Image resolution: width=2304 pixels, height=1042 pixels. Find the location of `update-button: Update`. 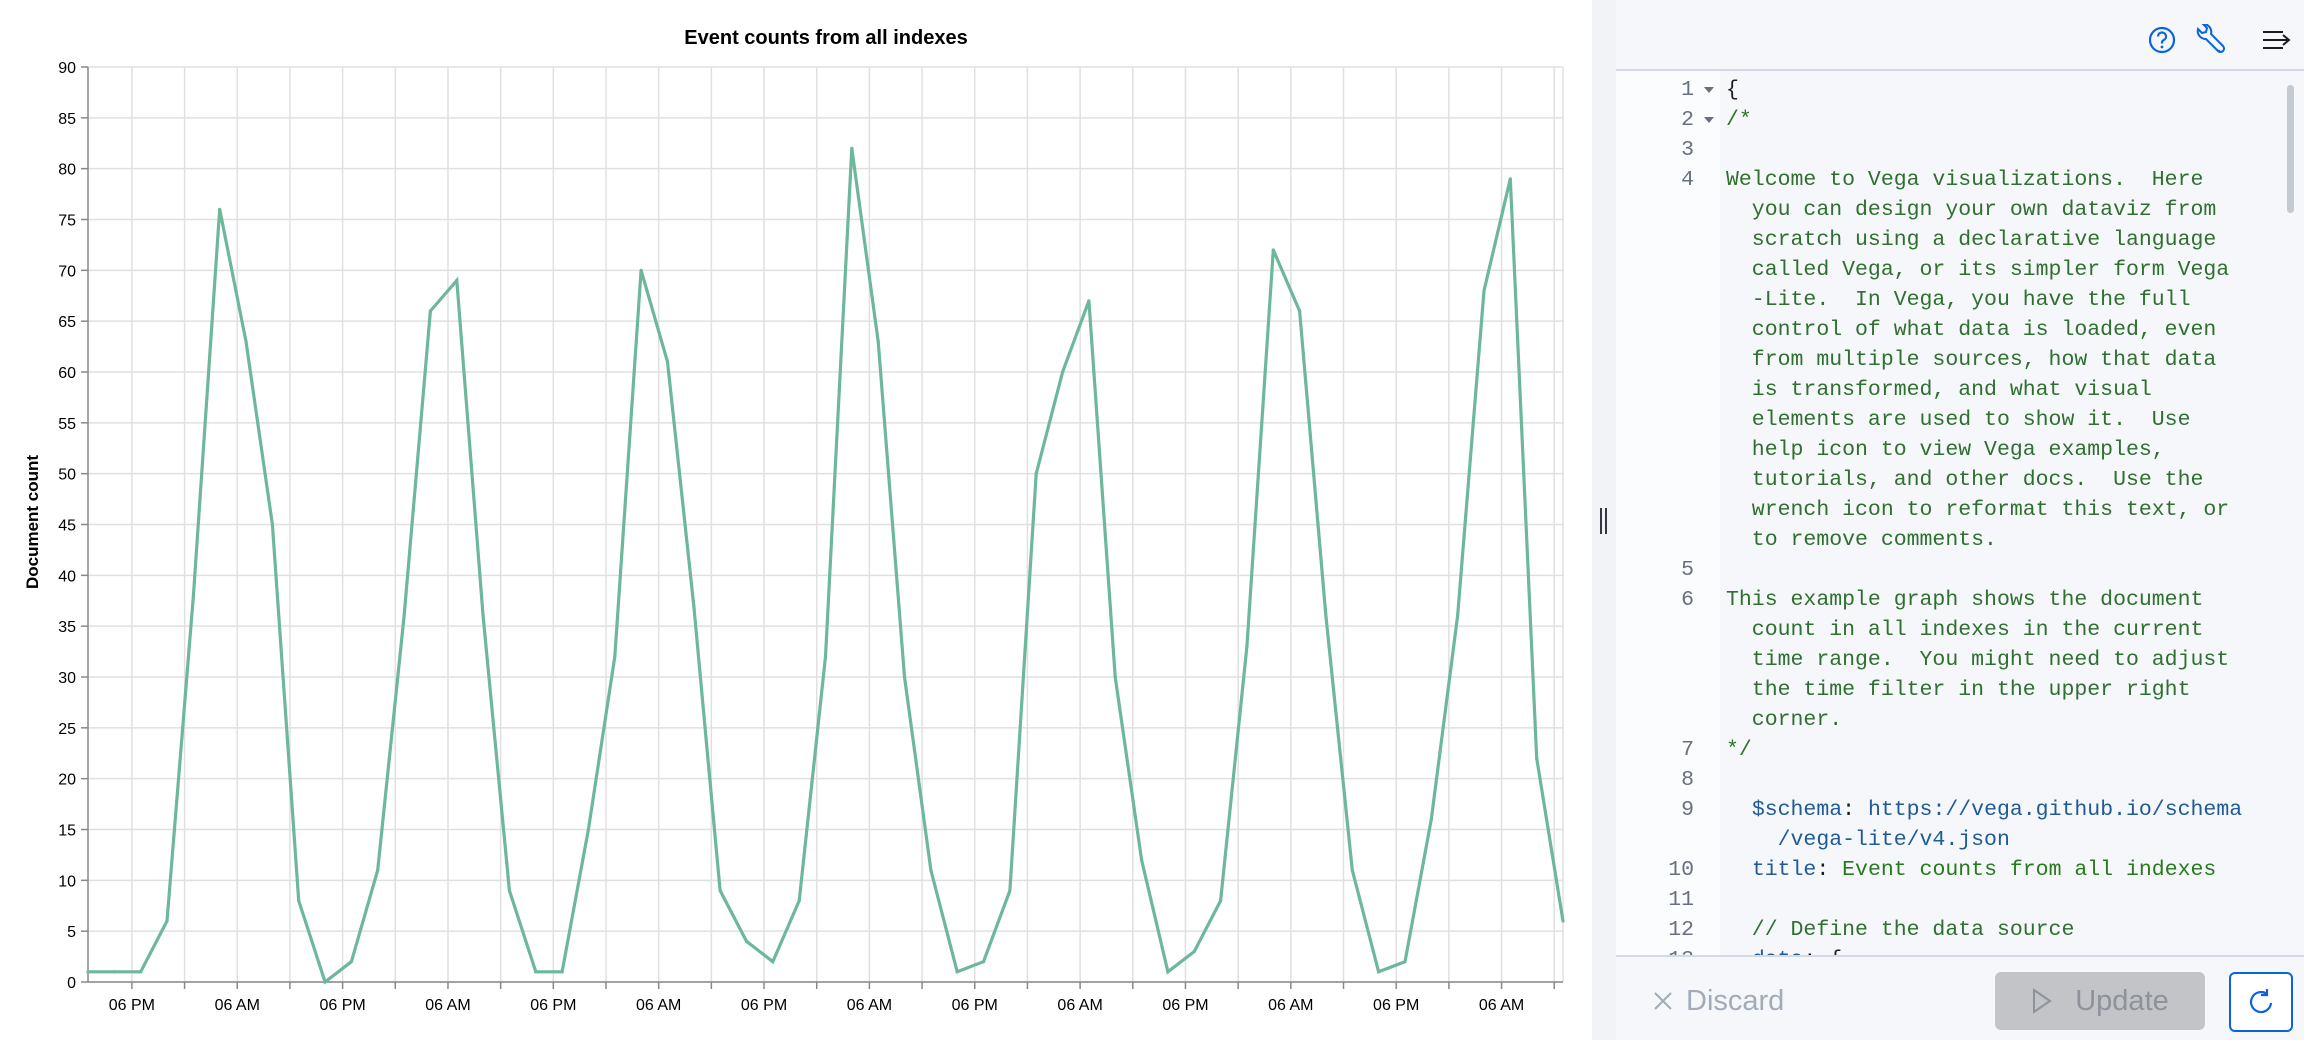

update-button: Update is located at coordinates (2100, 1001).